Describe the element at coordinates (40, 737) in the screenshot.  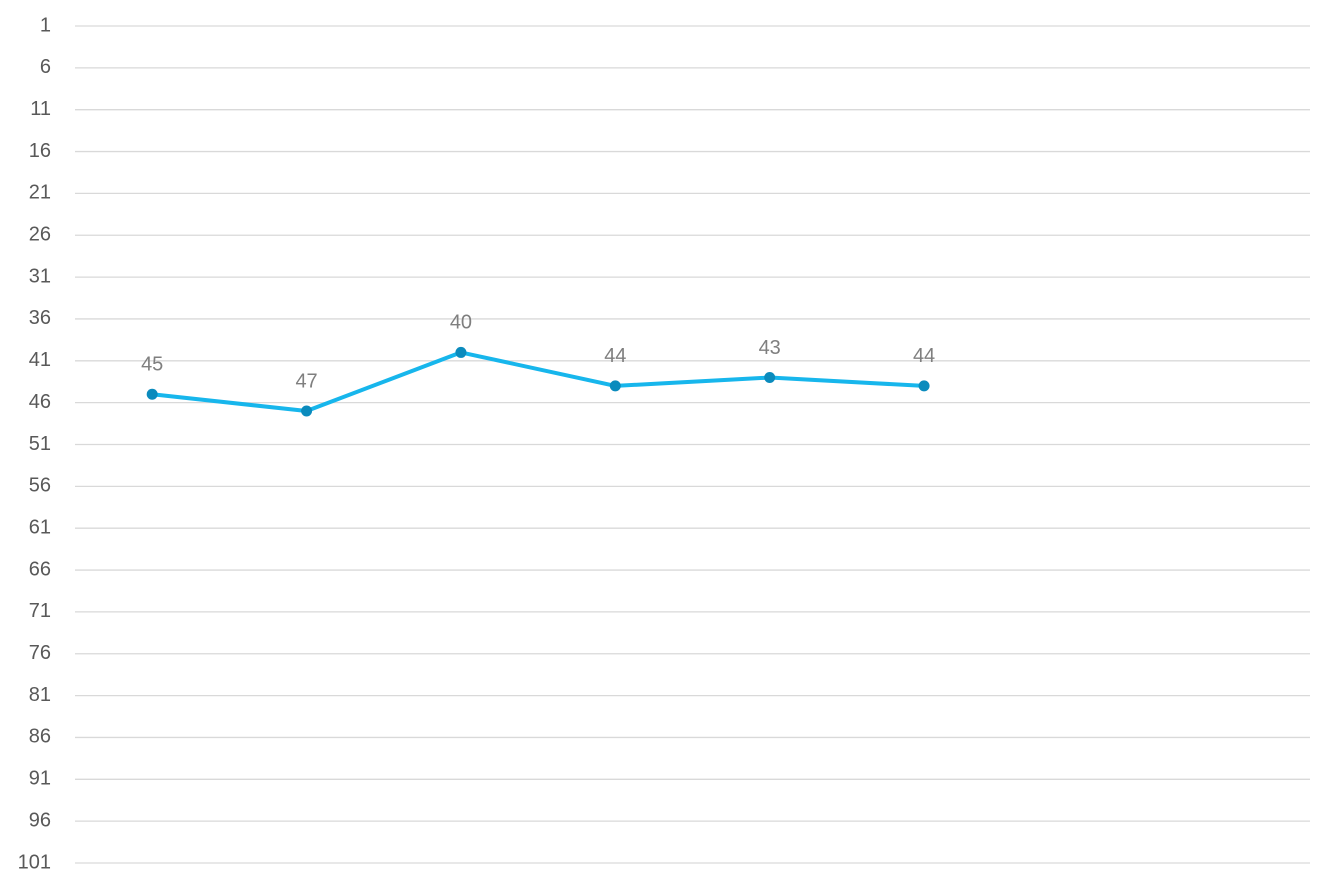
I see `y-tick-label: 86` at that location.